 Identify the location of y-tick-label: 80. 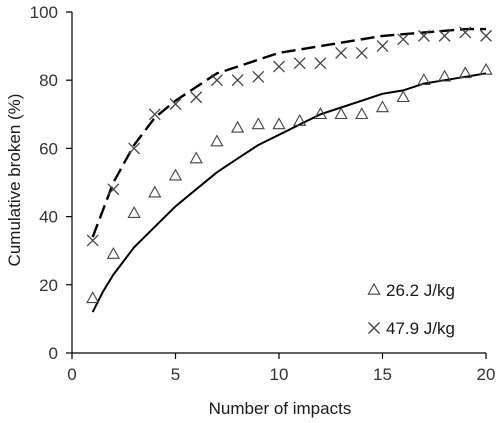
(48, 80).